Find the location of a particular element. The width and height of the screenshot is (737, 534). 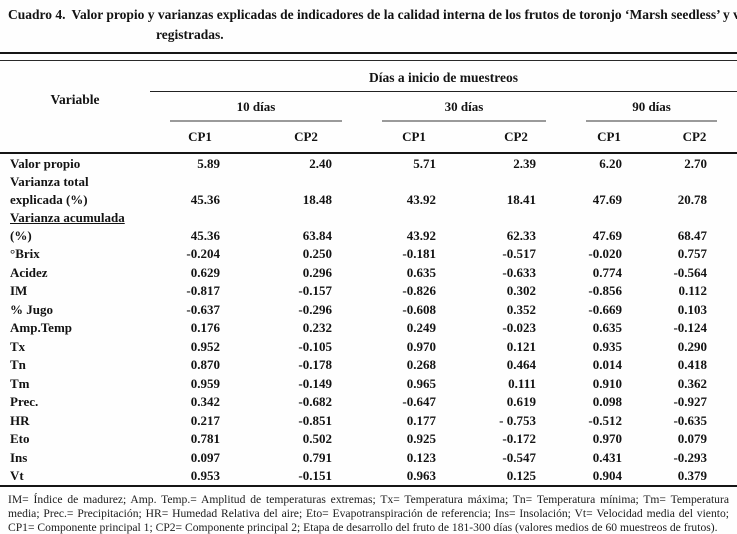

value-cell: 0.963 is located at coordinates (421, 475).